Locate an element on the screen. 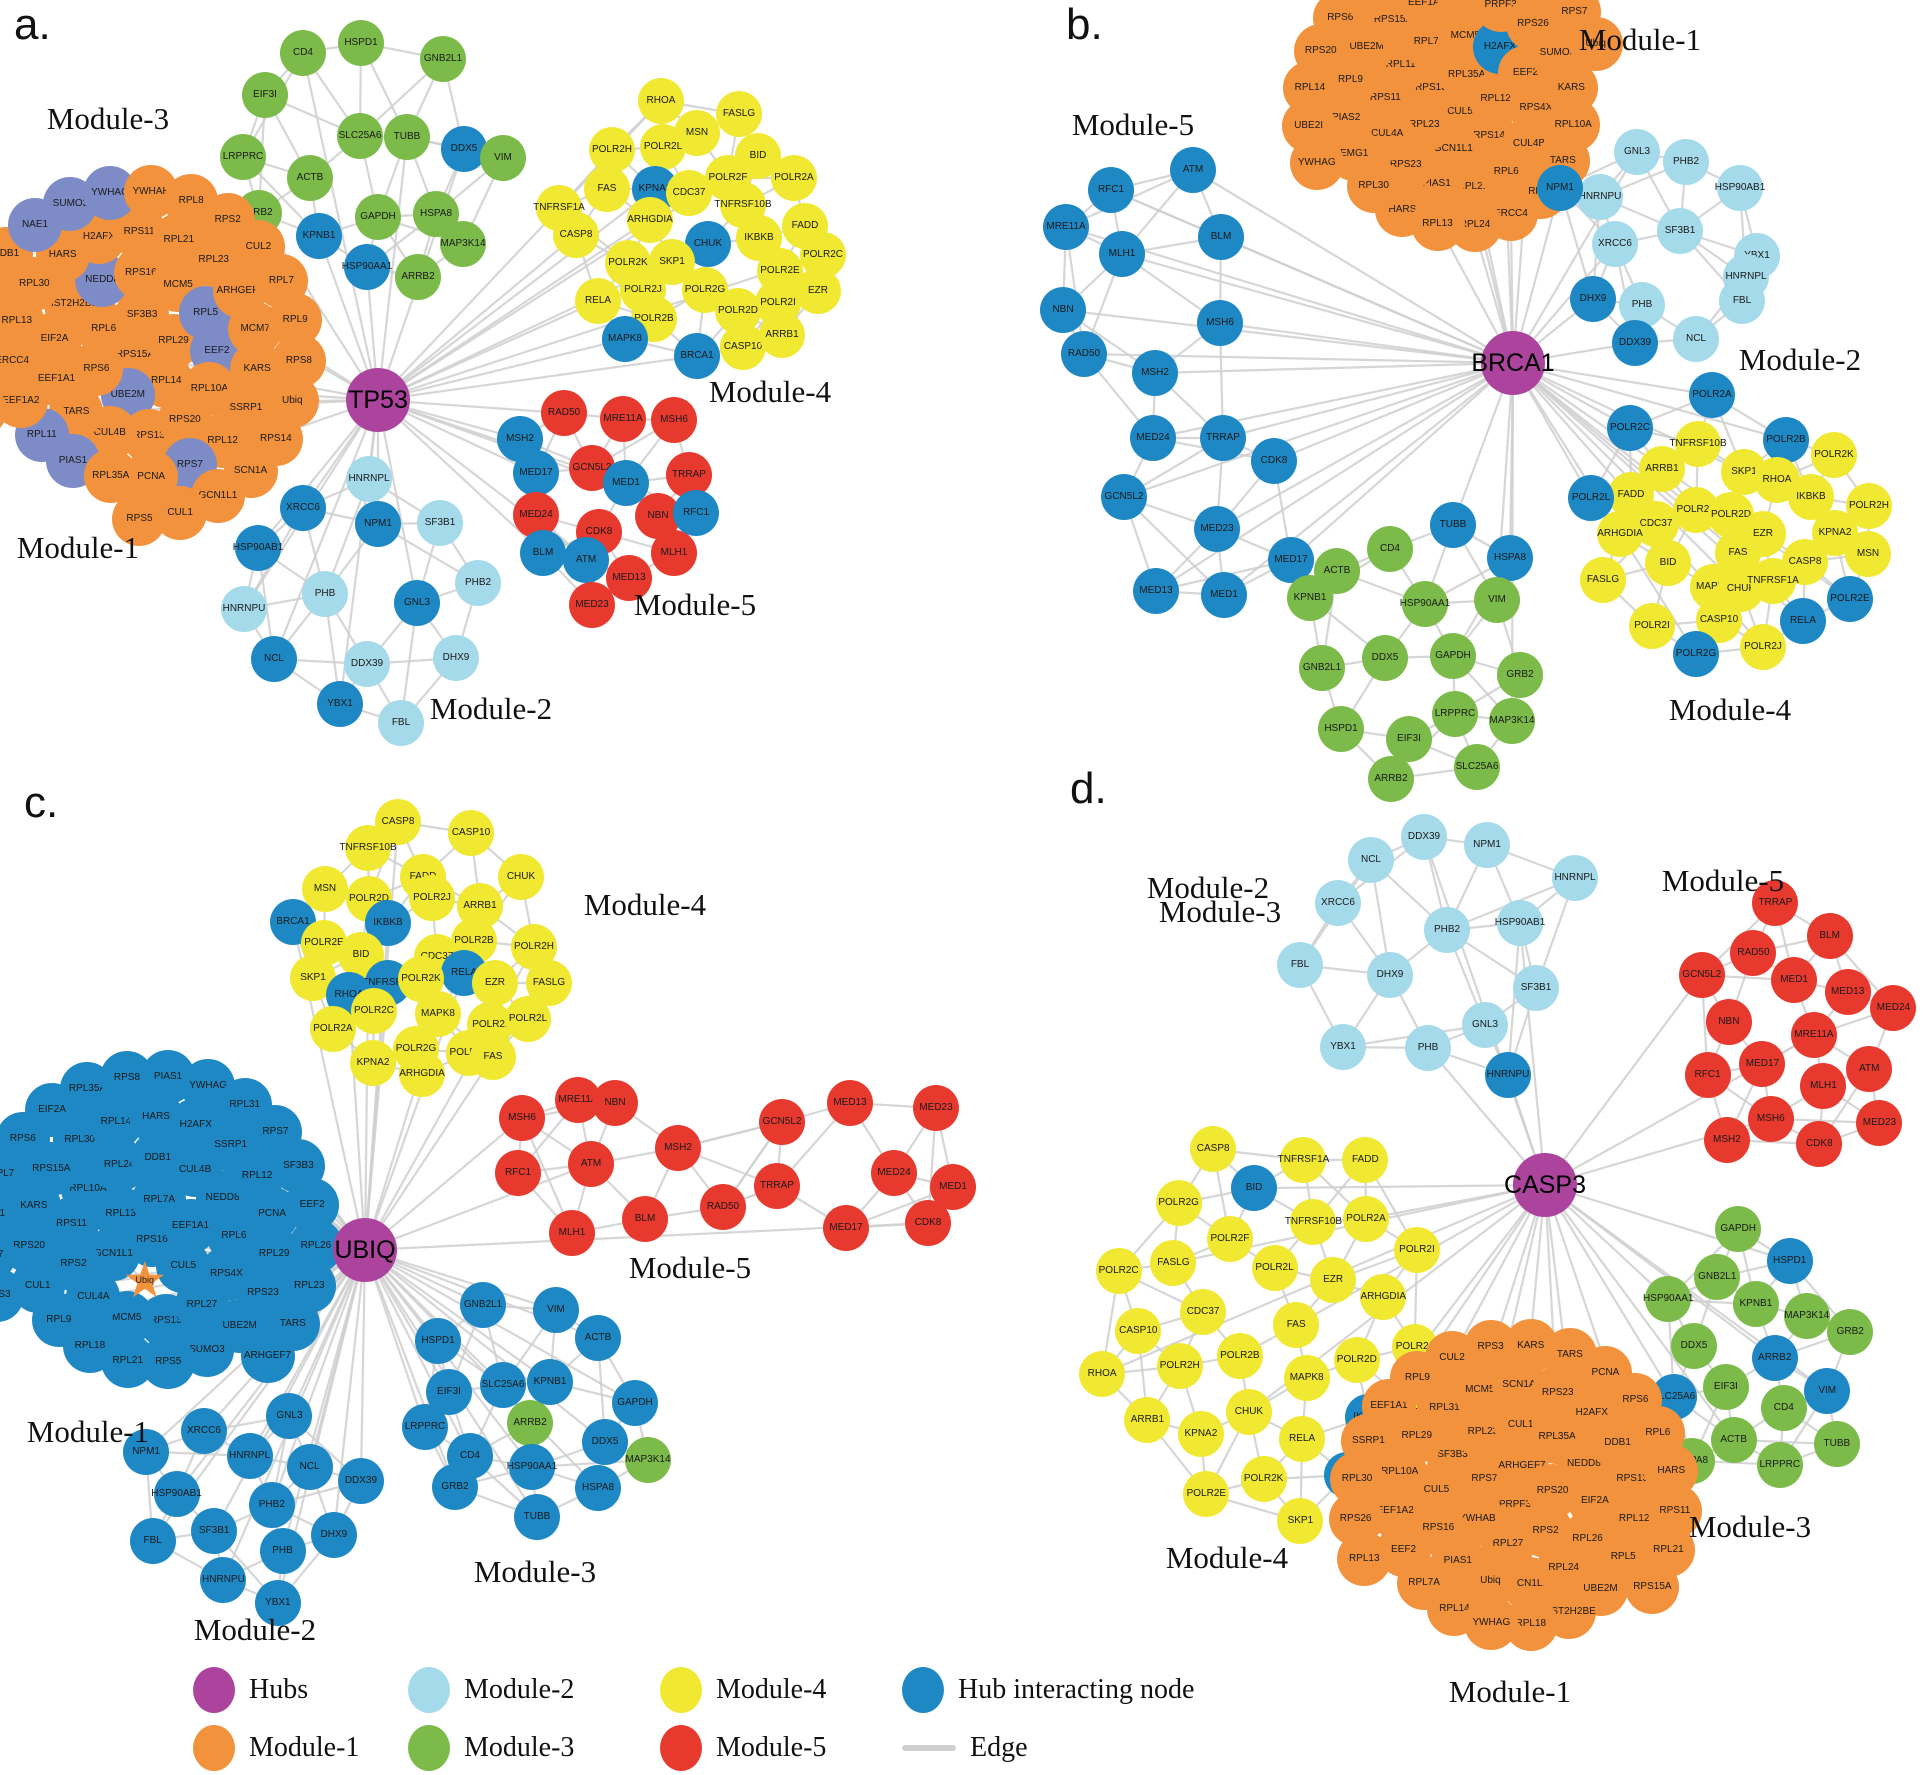 This screenshot has width=1923, height=1775. network-node: VIM is located at coordinates (503, 158).